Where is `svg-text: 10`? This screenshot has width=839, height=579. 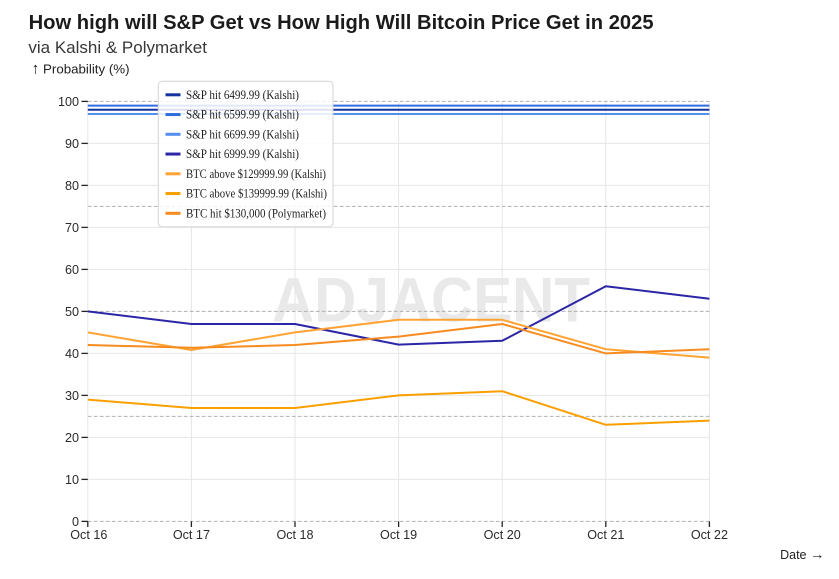 svg-text: 10 is located at coordinates (72, 480).